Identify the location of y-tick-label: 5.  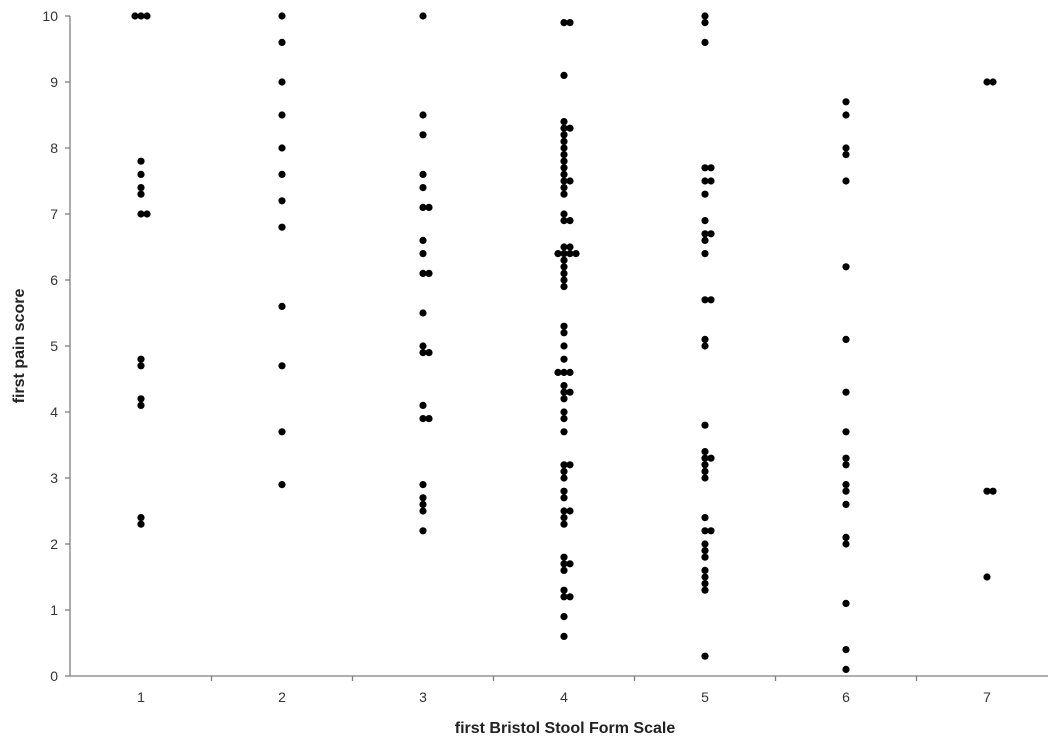
(54, 346).